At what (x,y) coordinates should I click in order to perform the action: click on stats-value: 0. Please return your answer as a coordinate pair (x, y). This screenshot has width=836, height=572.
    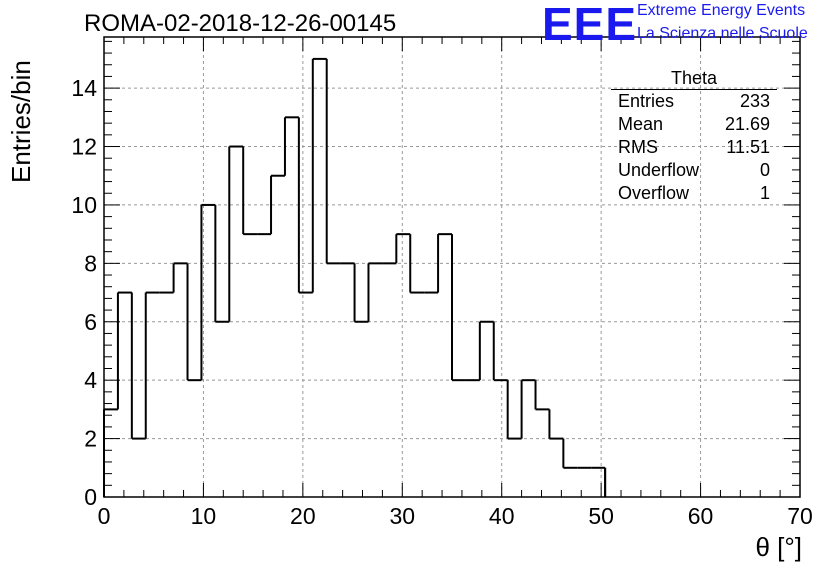
    Looking at the image, I should click on (764, 170).